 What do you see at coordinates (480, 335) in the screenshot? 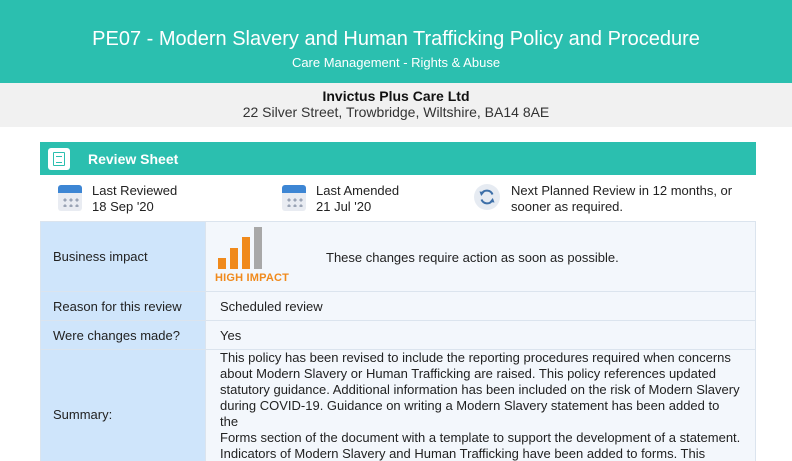
I see `changes-value: Yes` at bounding box center [480, 335].